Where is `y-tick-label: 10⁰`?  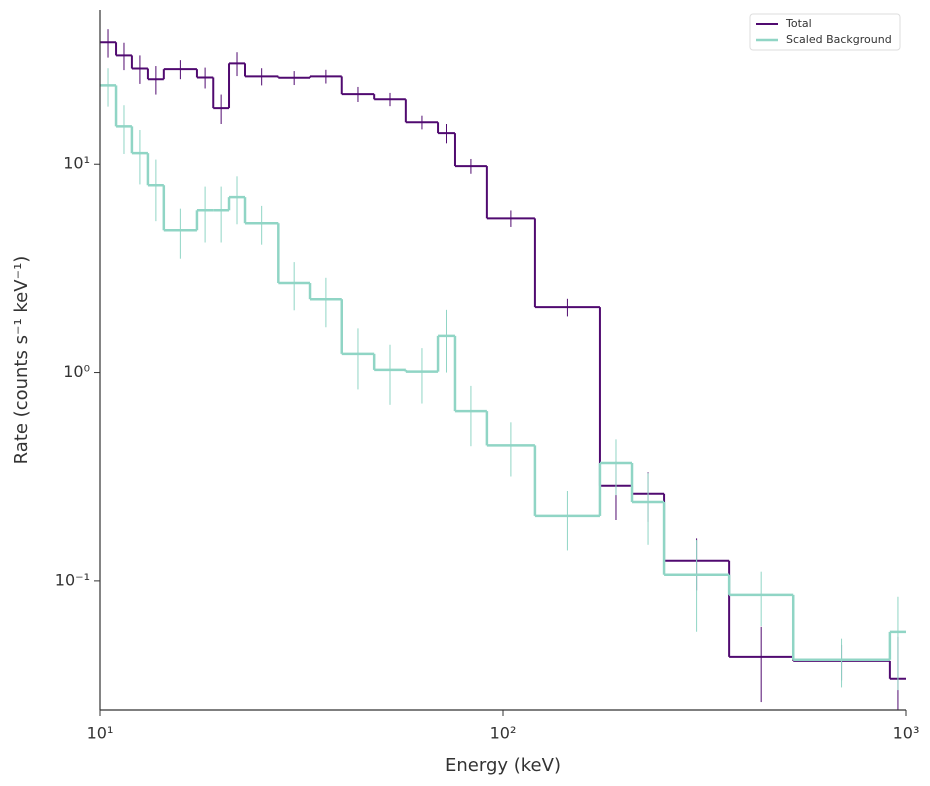 y-tick-label: 10⁰ is located at coordinates (76, 371).